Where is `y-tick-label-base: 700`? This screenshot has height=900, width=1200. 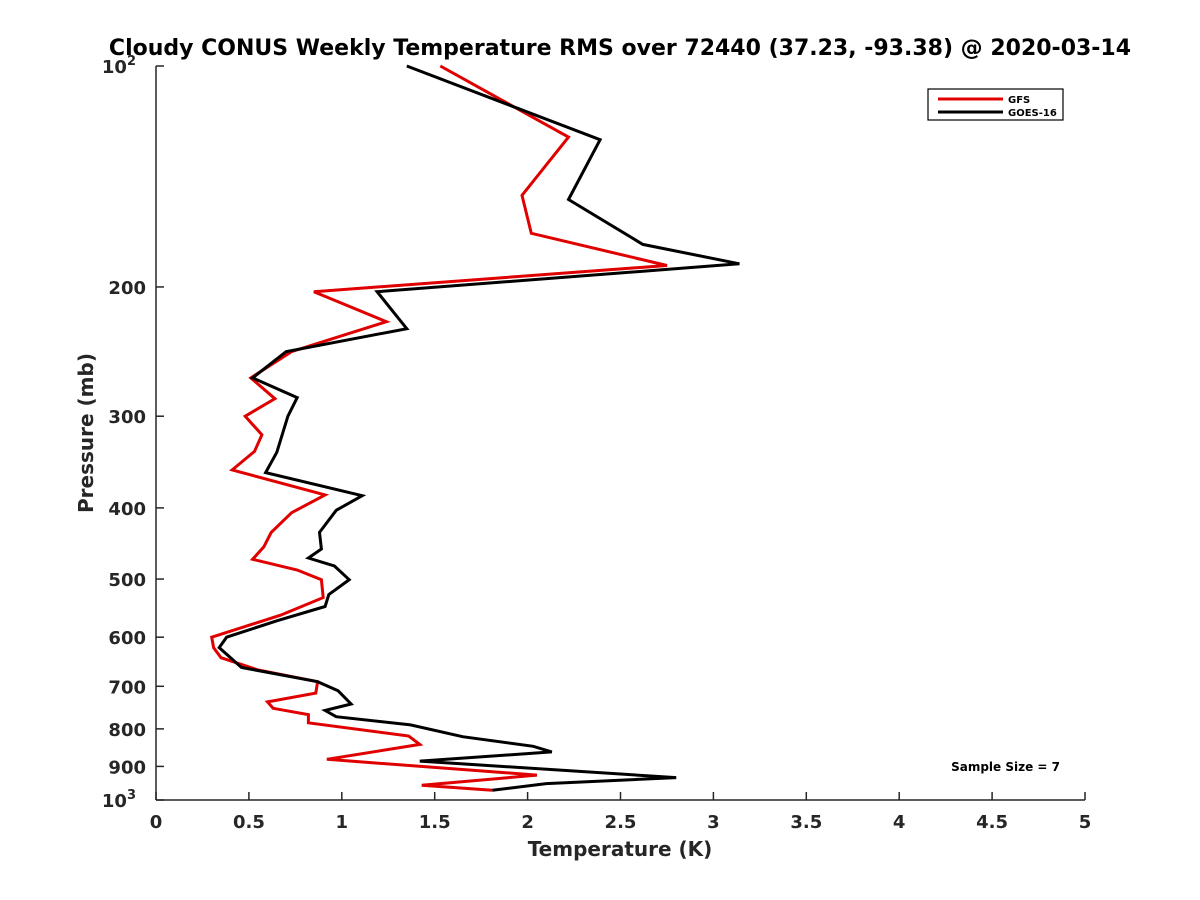 y-tick-label-base: 700 is located at coordinates (127, 687).